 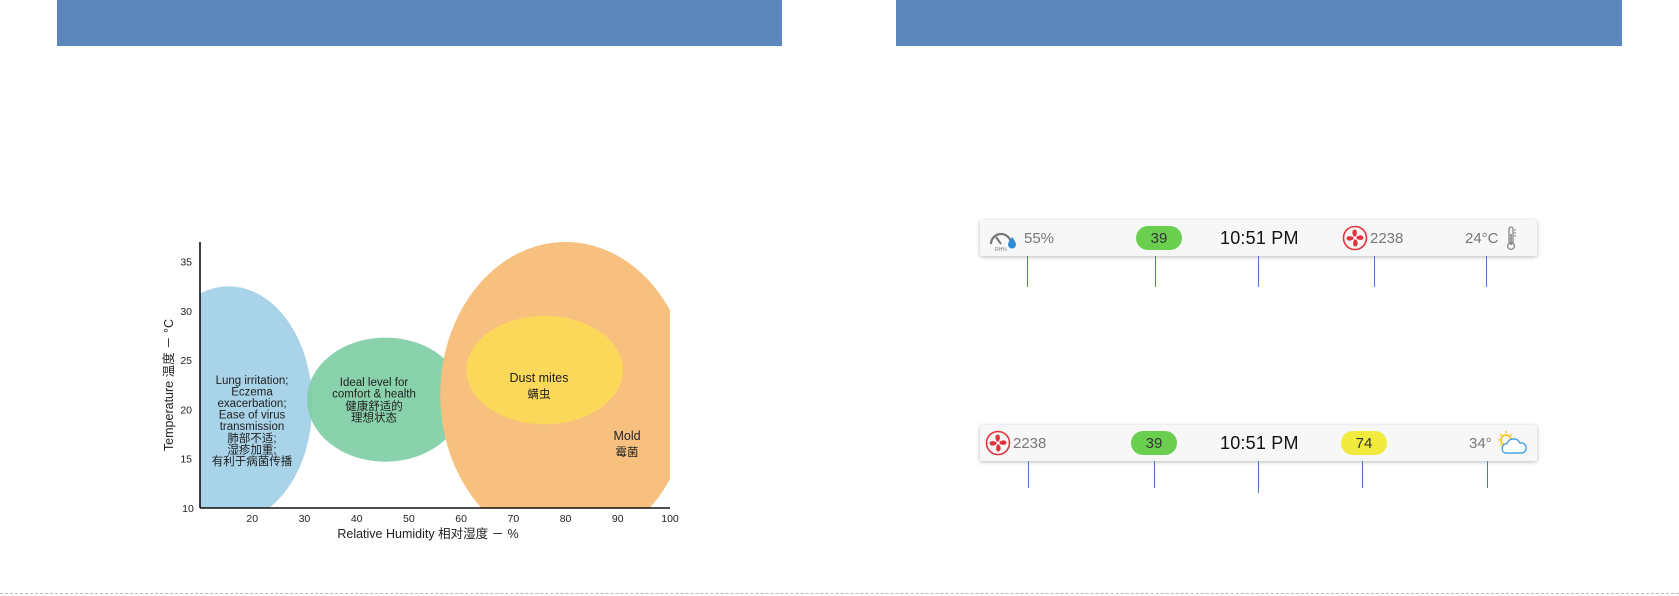 I want to click on region-label-dust: Dust mites, so click(x=538, y=378).